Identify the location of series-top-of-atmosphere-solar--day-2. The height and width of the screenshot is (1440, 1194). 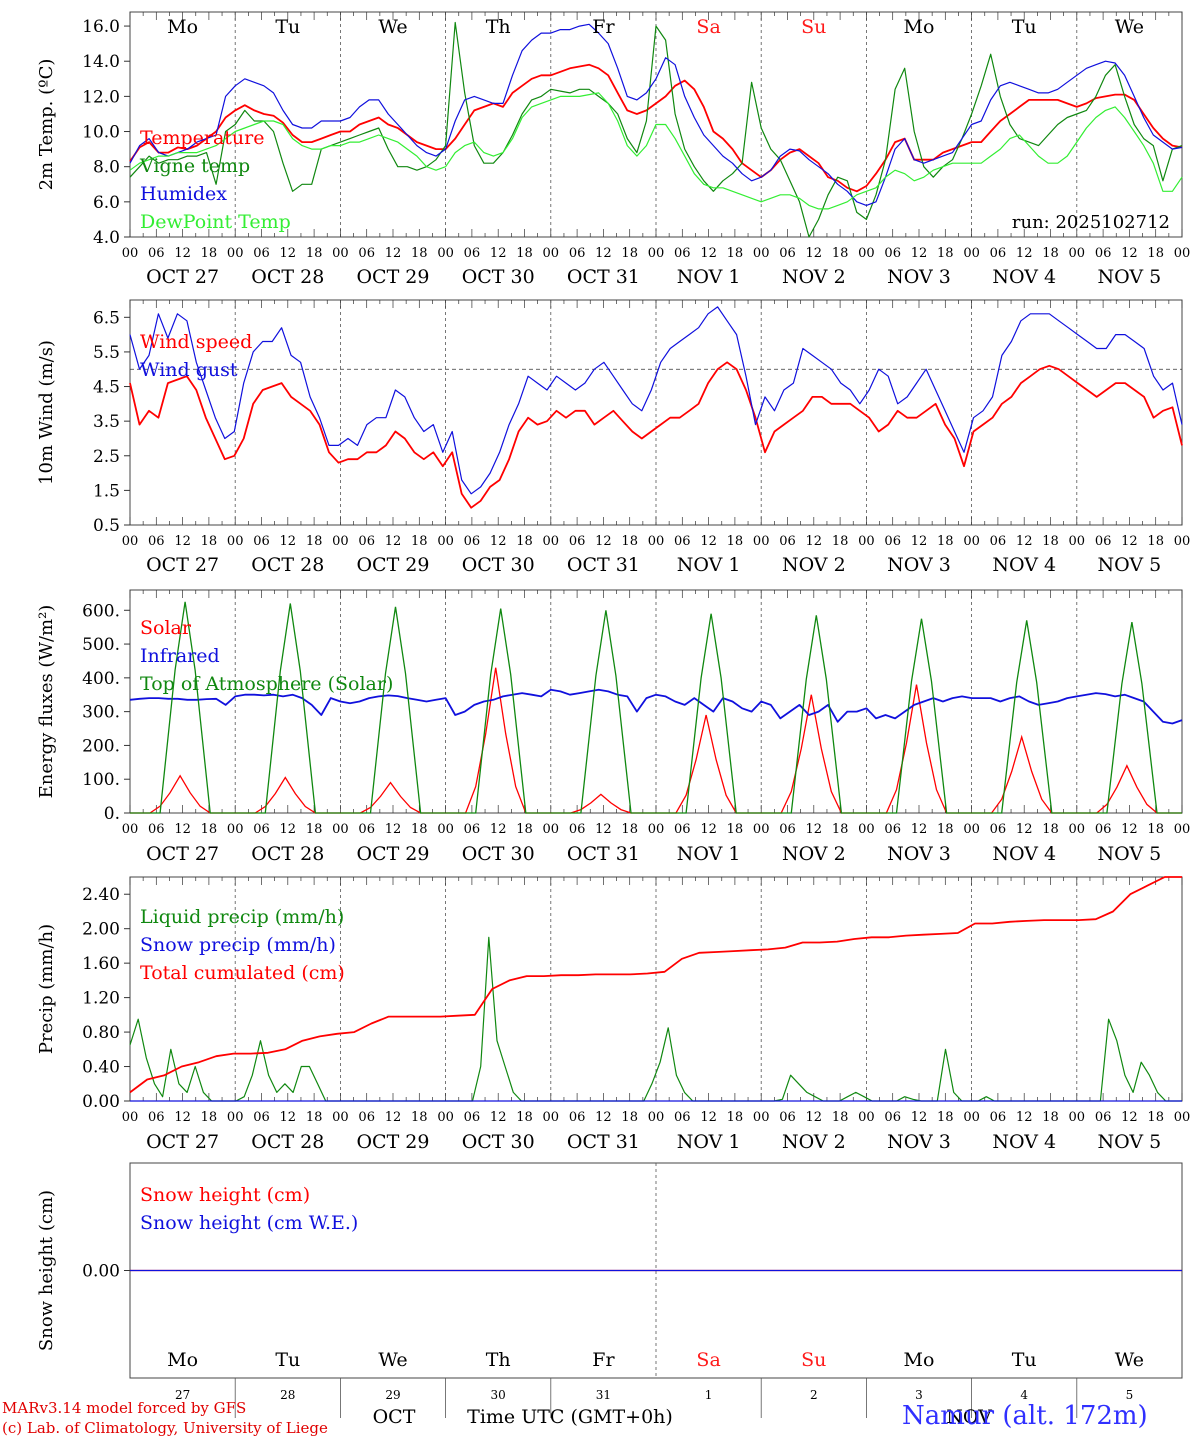
(288, 708).